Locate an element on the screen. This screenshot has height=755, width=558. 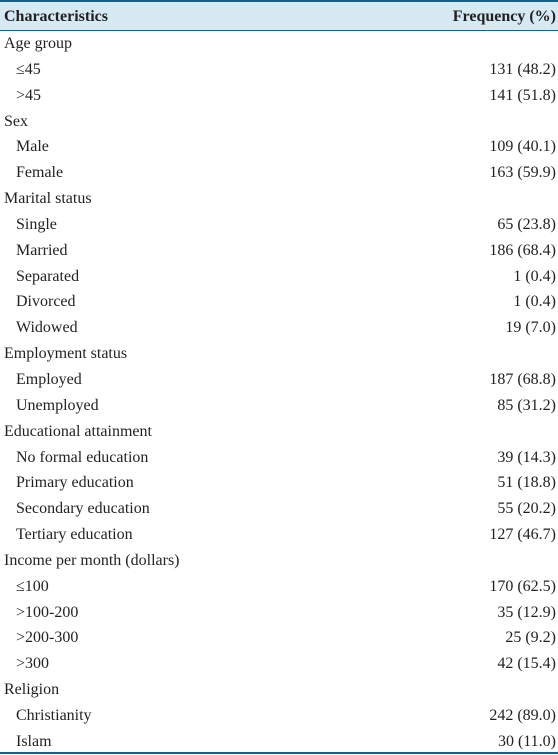
header-frequency: Frequency (%) is located at coordinates (504, 16).